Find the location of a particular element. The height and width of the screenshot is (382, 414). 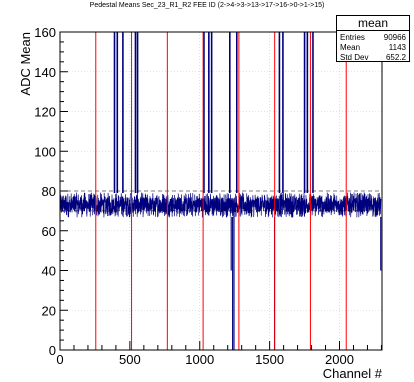

stats-row-mean: Mean 1143 is located at coordinates (373, 47).